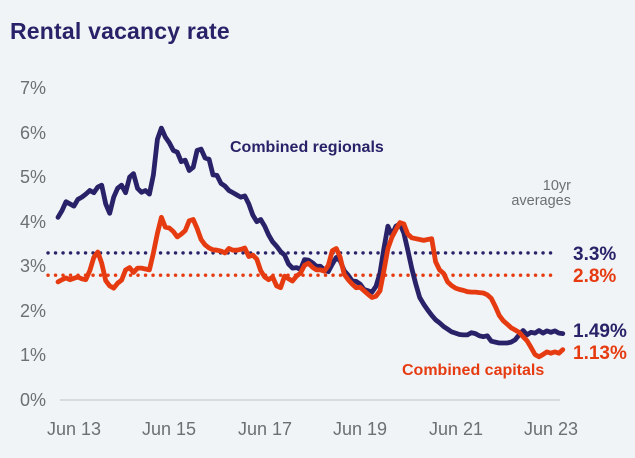 This screenshot has height=458, width=635. Describe the element at coordinates (169, 429) in the screenshot. I see `x-tick-label: Jun 15` at that location.